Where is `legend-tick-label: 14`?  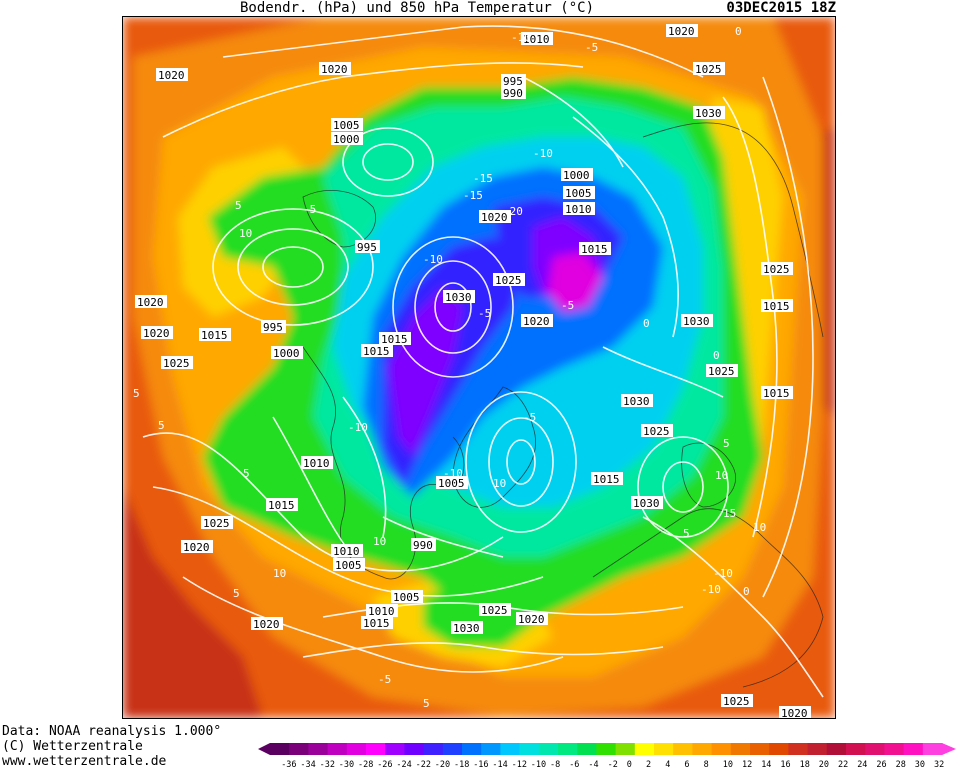 legend-tick-label: 14 is located at coordinates (766, 764).